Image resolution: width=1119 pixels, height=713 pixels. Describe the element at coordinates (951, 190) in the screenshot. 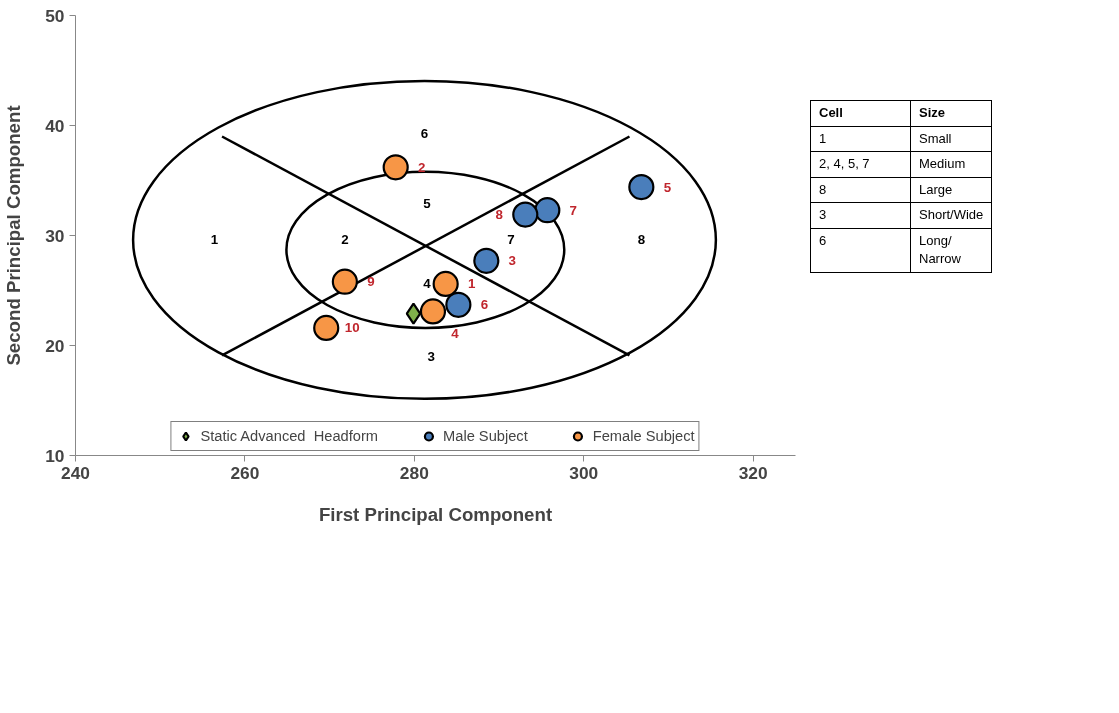

I see `text: Large` at that location.